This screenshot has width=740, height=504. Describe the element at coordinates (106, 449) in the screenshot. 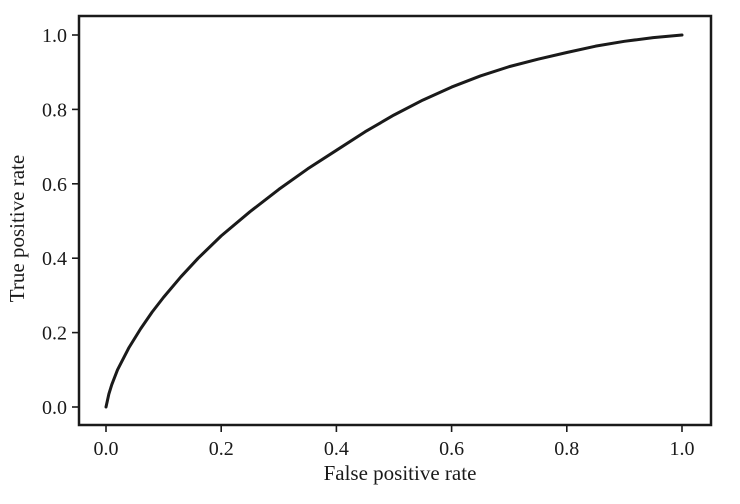

I see `x-tick-label: 0.0` at that location.